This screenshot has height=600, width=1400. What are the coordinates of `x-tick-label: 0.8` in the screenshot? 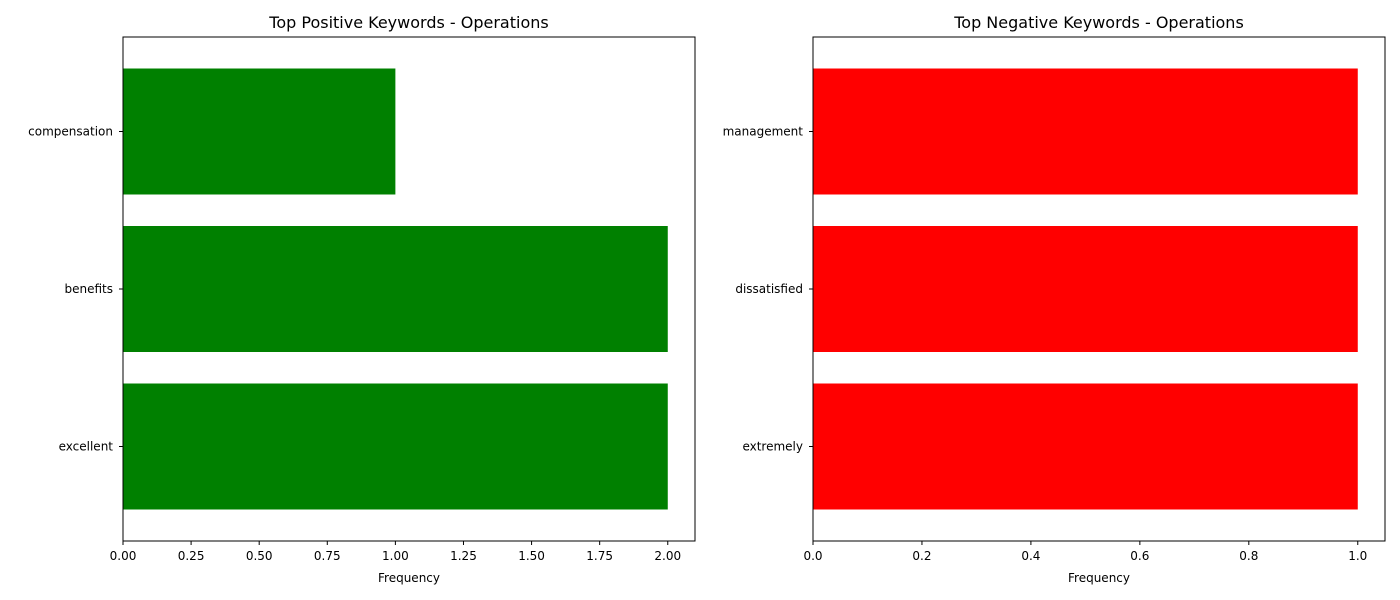 It's located at (1248, 556).